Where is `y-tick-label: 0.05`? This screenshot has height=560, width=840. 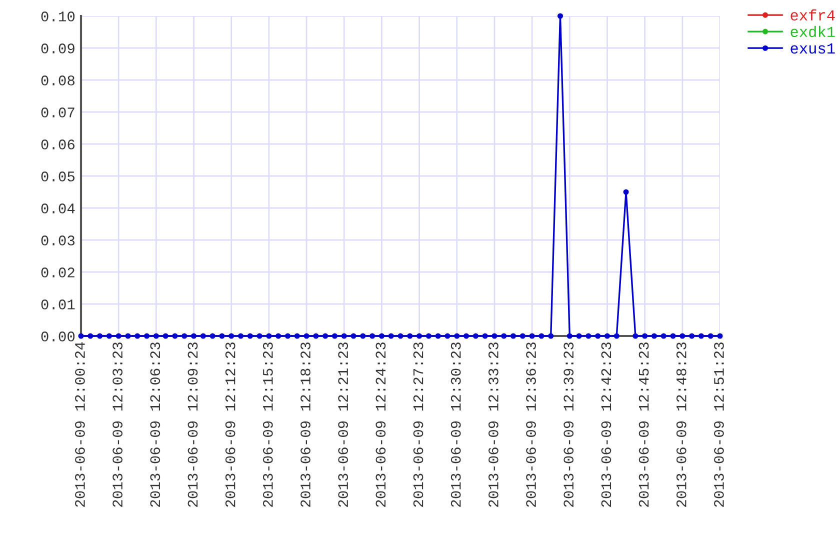
y-tick-label: 0.05 is located at coordinates (58, 177).